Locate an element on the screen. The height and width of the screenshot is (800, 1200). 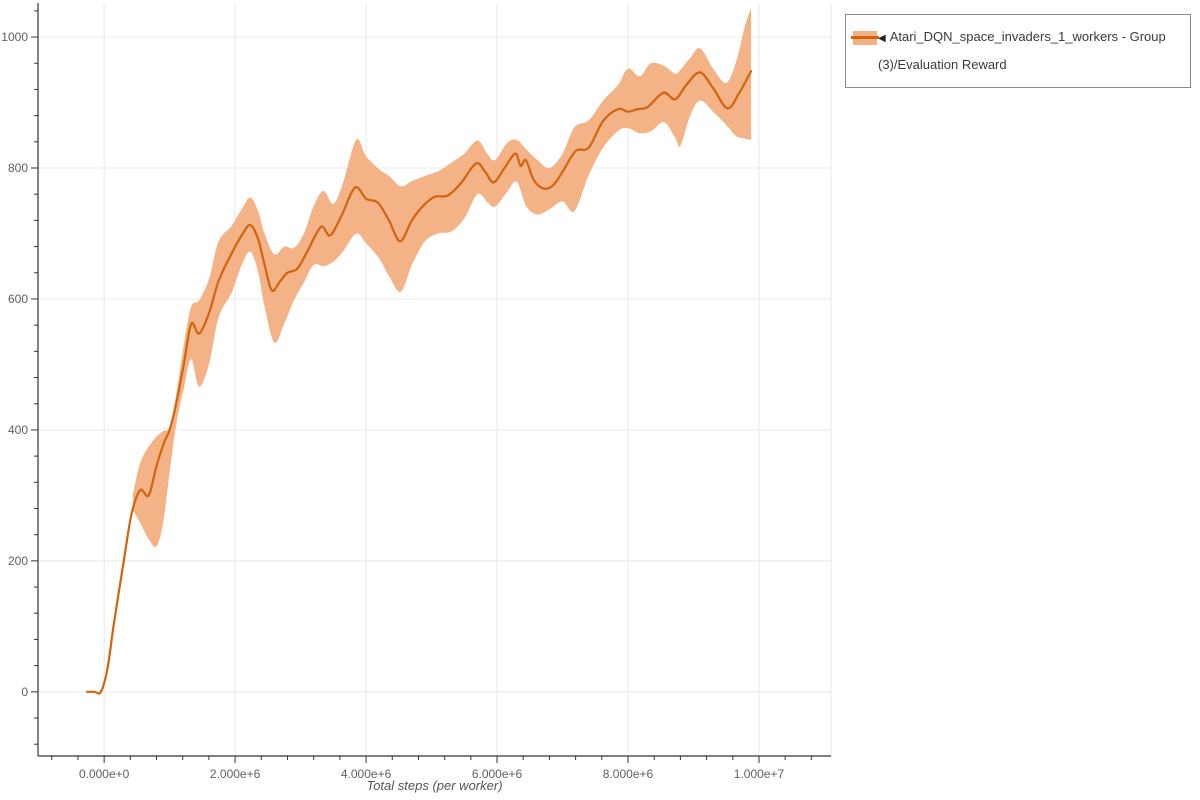
legend-line-icon is located at coordinates (865, 37).